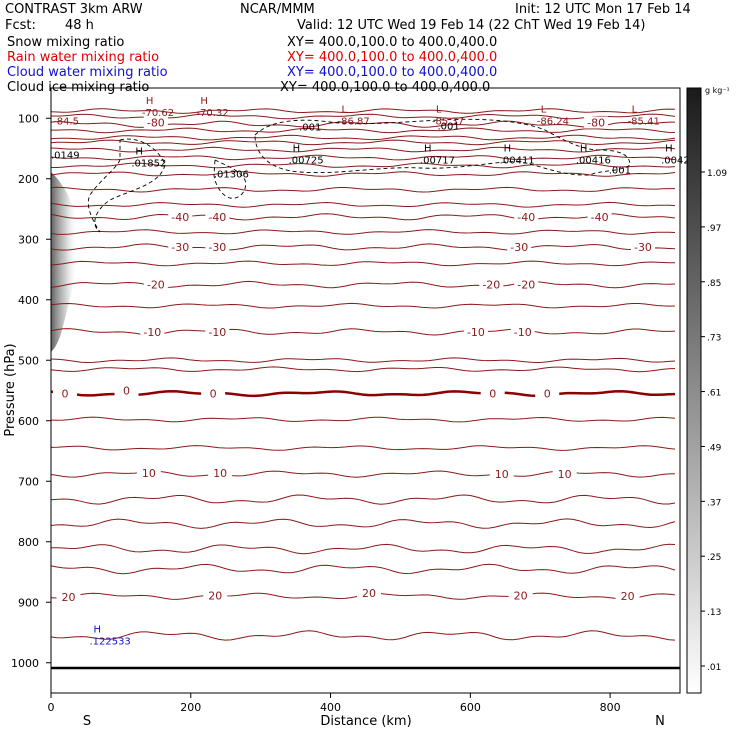 Image resolution: width=740 pixels, height=740 pixels. What do you see at coordinates (714, 448) in the screenshot?
I see `colorbar-tick-label: .49` at bounding box center [714, 448].